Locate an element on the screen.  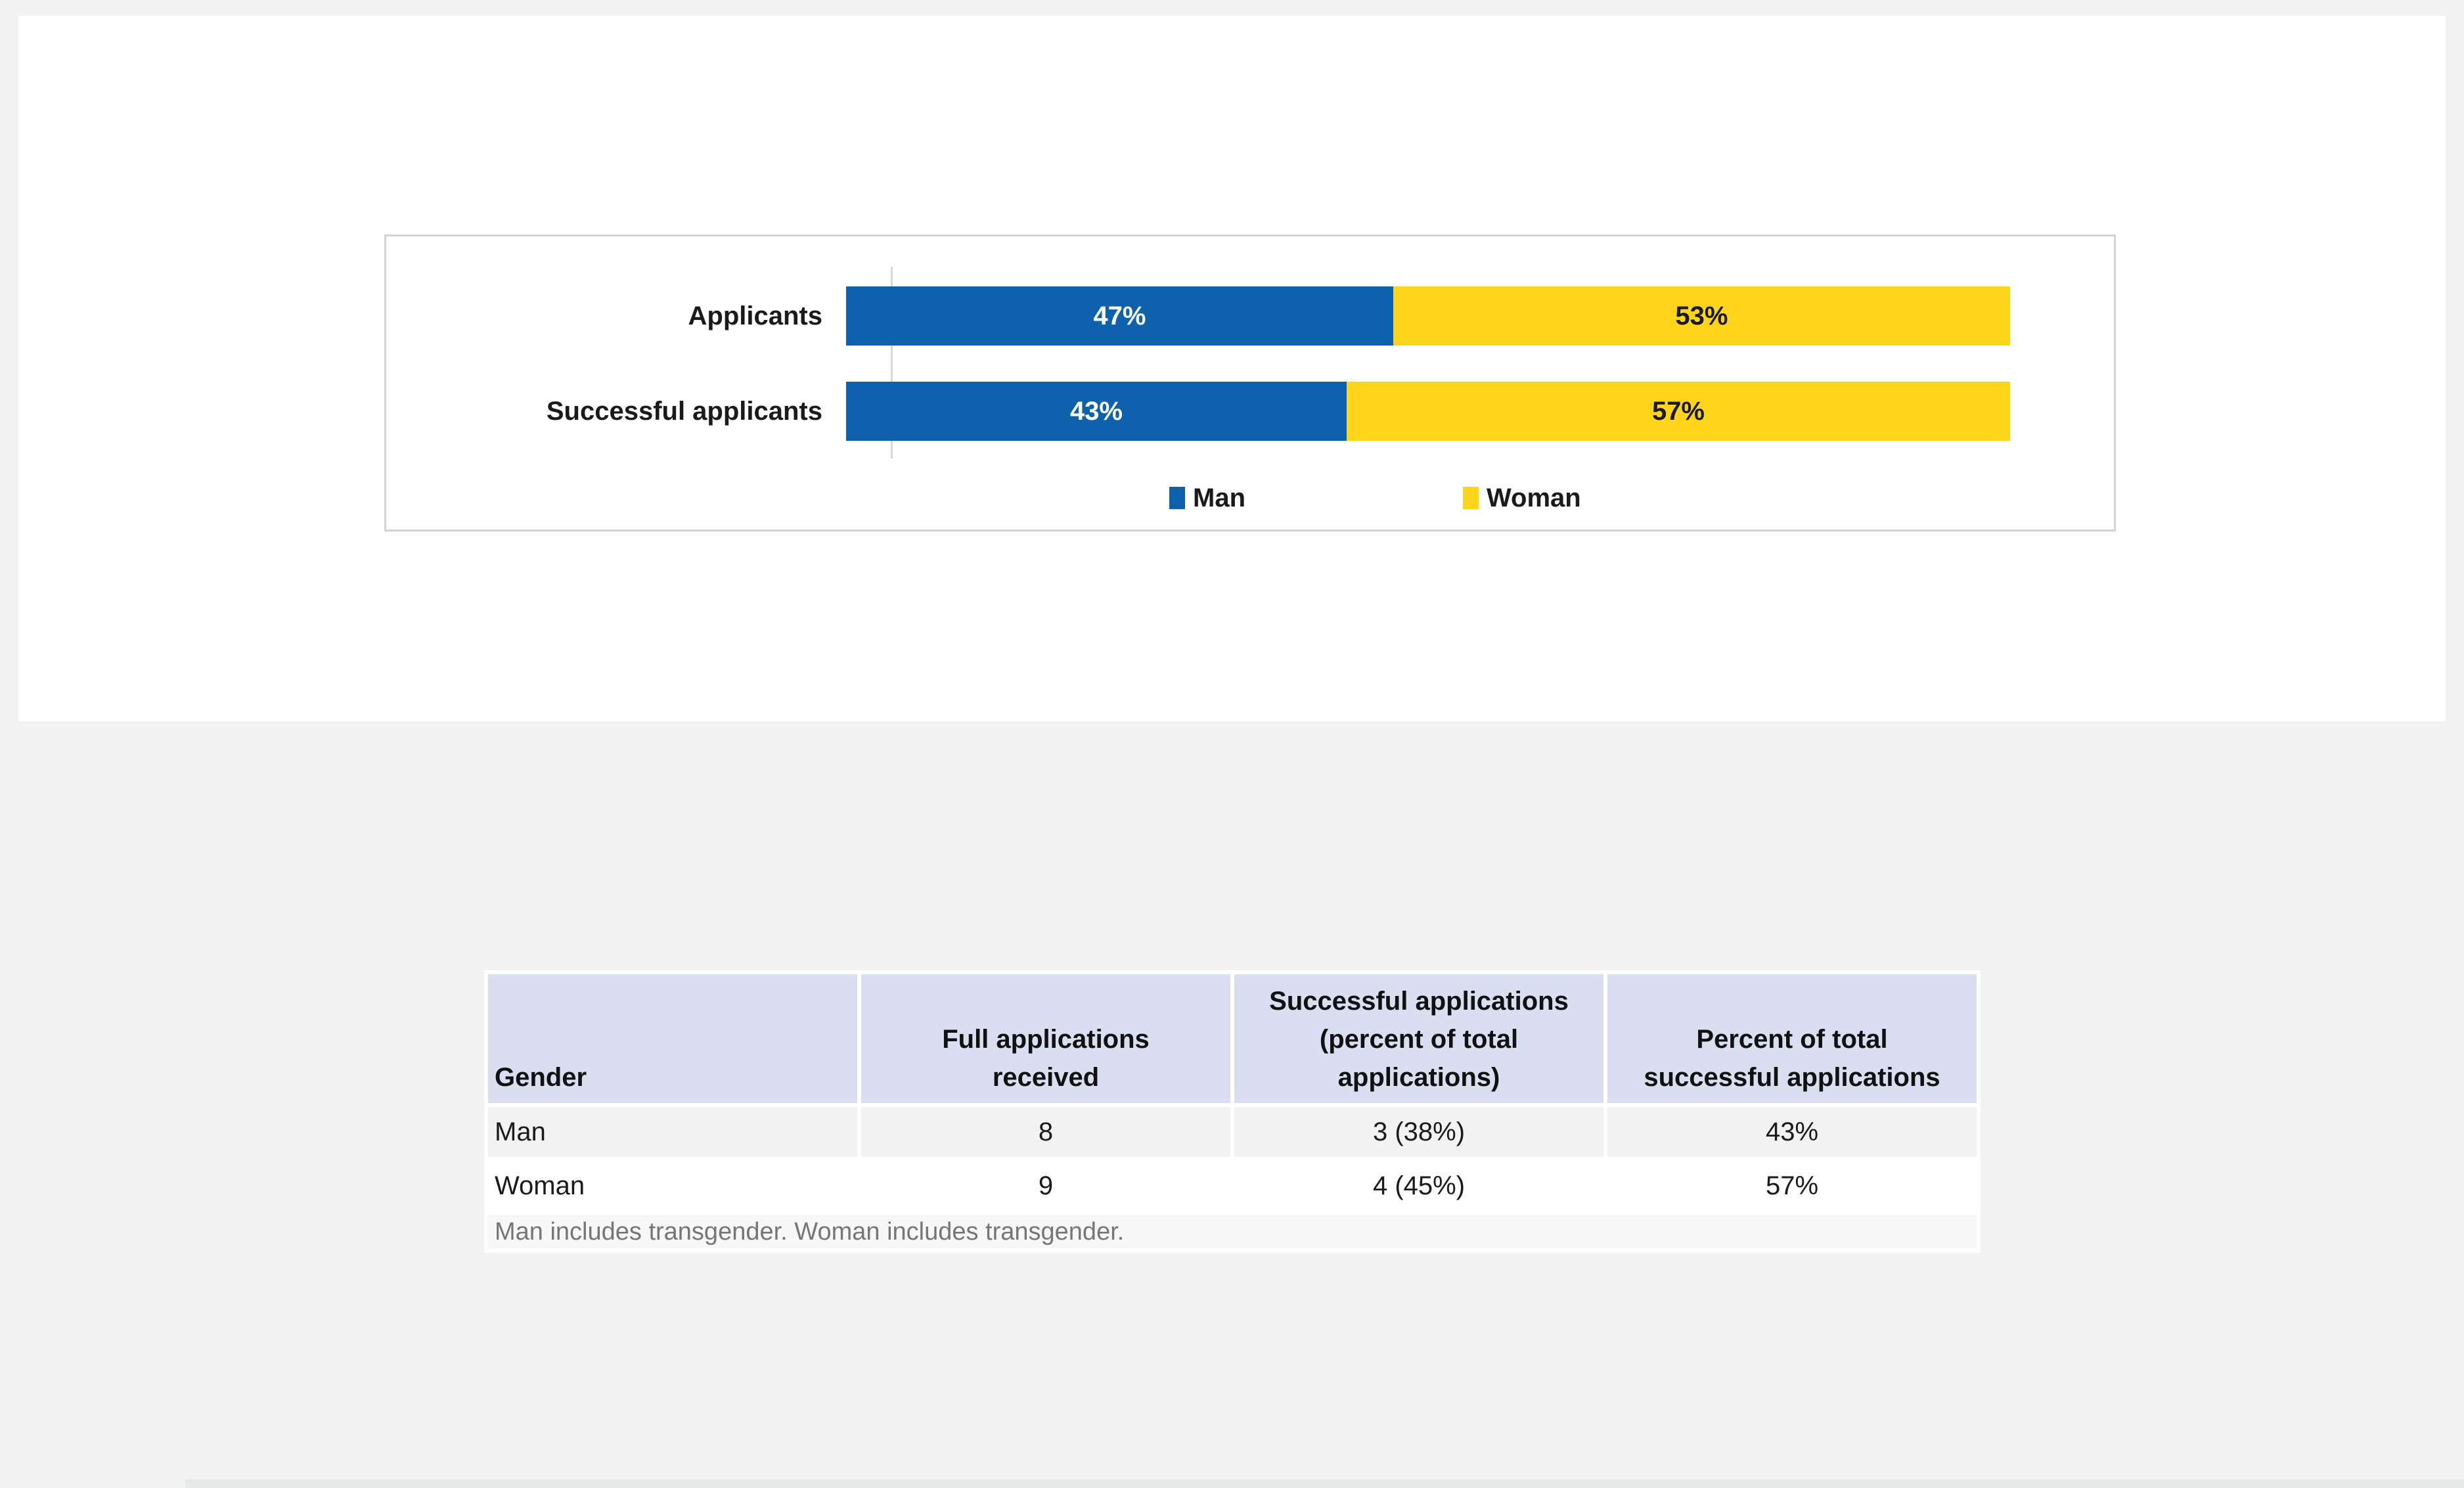
bar-value-label: 57% is located at coordinates (1678, 411).